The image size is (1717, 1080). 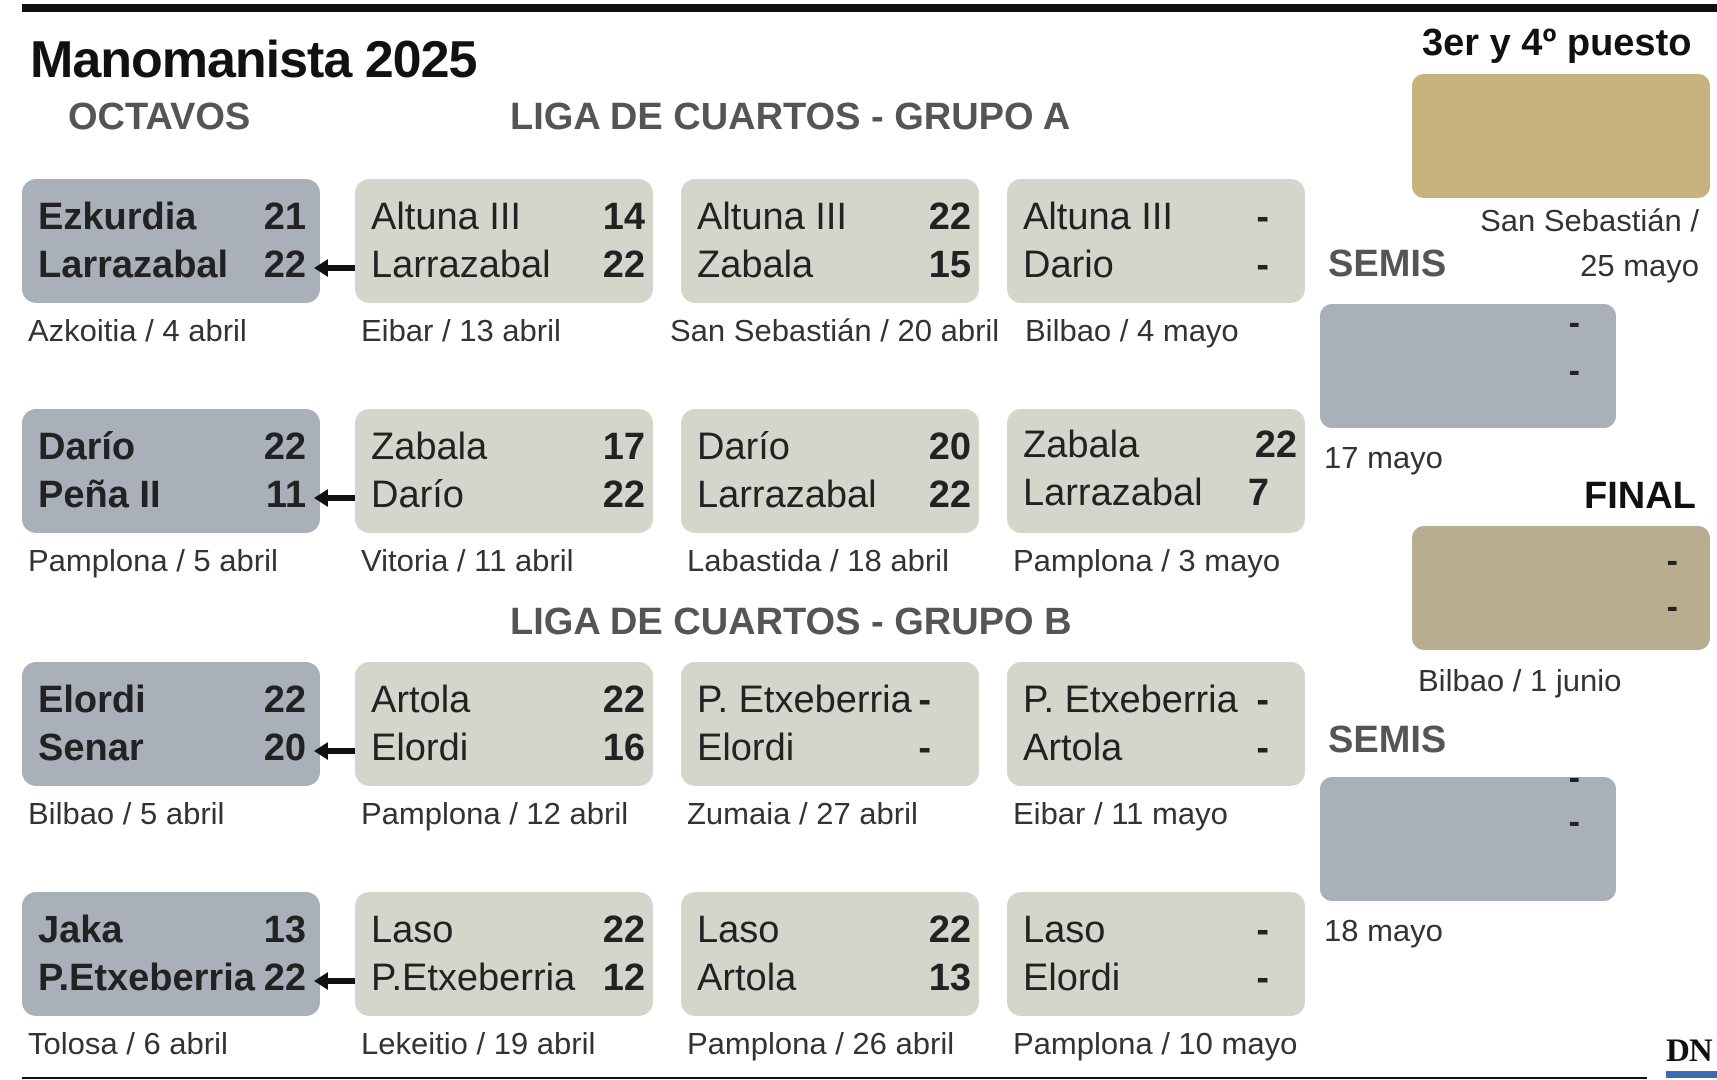 What do you see at coordinates (1639, 265) in the screenshot?
I see `third-place-venue-line2: 25 mayo` at bounding box center [1639, 265].